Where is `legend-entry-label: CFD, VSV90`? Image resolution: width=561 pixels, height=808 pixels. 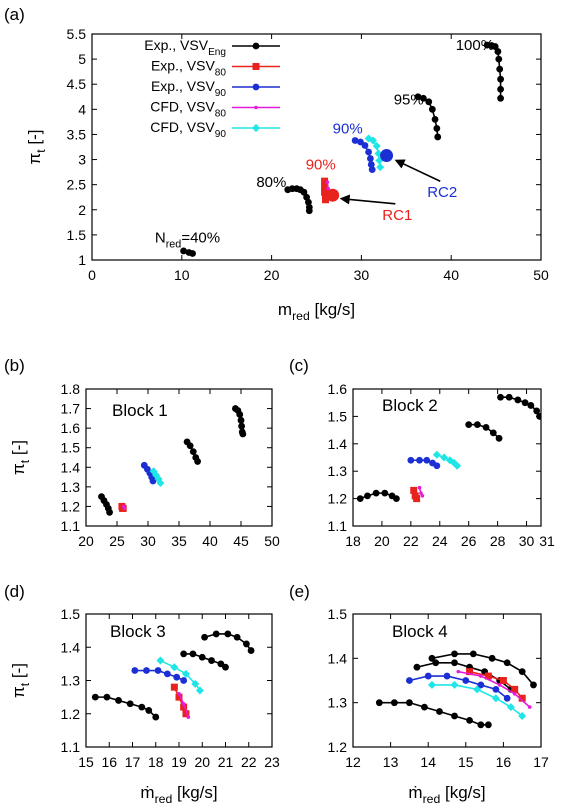 legend-entry-label: CFD, VSV90 is located at coordinates (188, 129).